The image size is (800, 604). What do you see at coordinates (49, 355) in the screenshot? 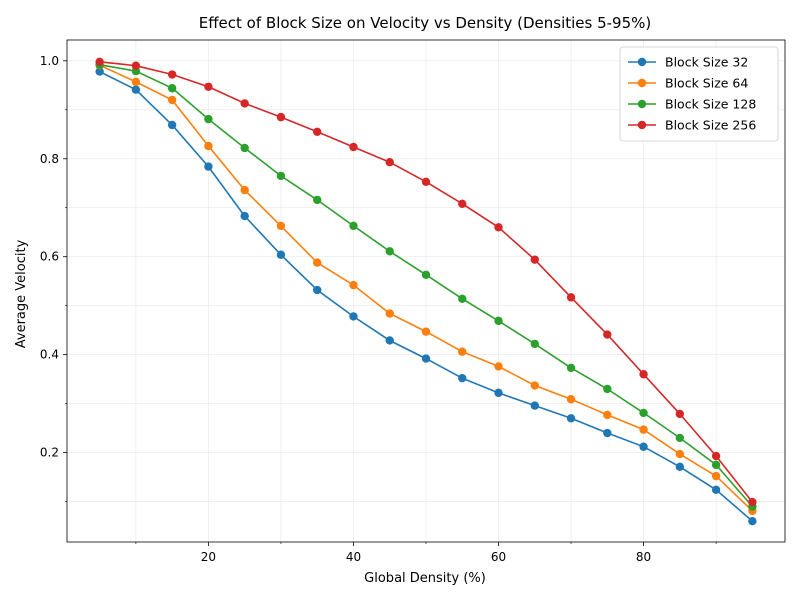
I see `y-tick-label: 0.4` at bounding box center [49, 355].